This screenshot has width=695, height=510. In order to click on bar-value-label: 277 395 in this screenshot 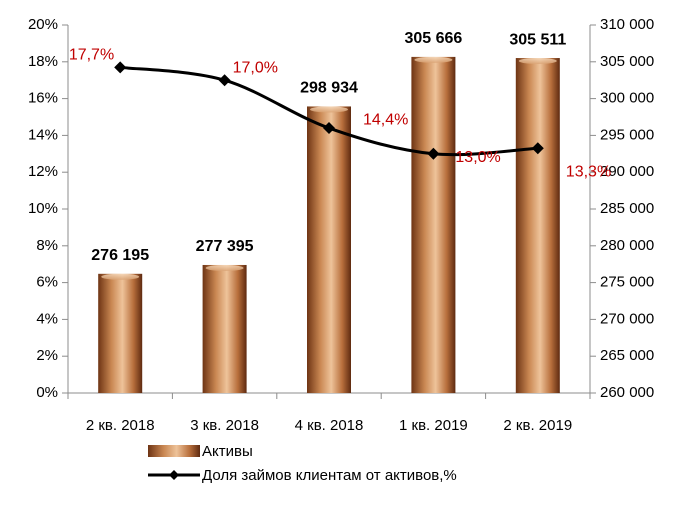, I will do `click(225, 246)`.